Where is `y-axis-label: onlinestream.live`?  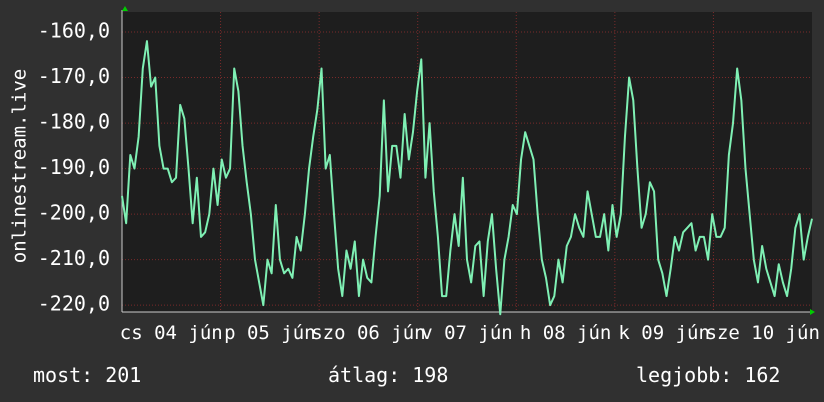 y-axis-label: onlinestream.live is located at coordinates (20, 166).